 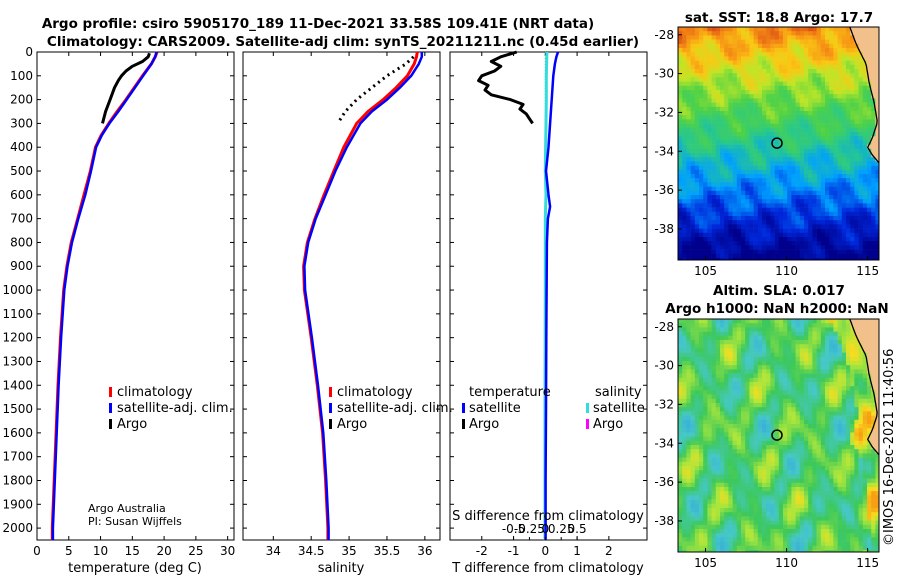 What do you see at coordinates (463, 408) in the screenshot?
I see `legend-swatch-t-satellite` at bounding box center [463, 408].